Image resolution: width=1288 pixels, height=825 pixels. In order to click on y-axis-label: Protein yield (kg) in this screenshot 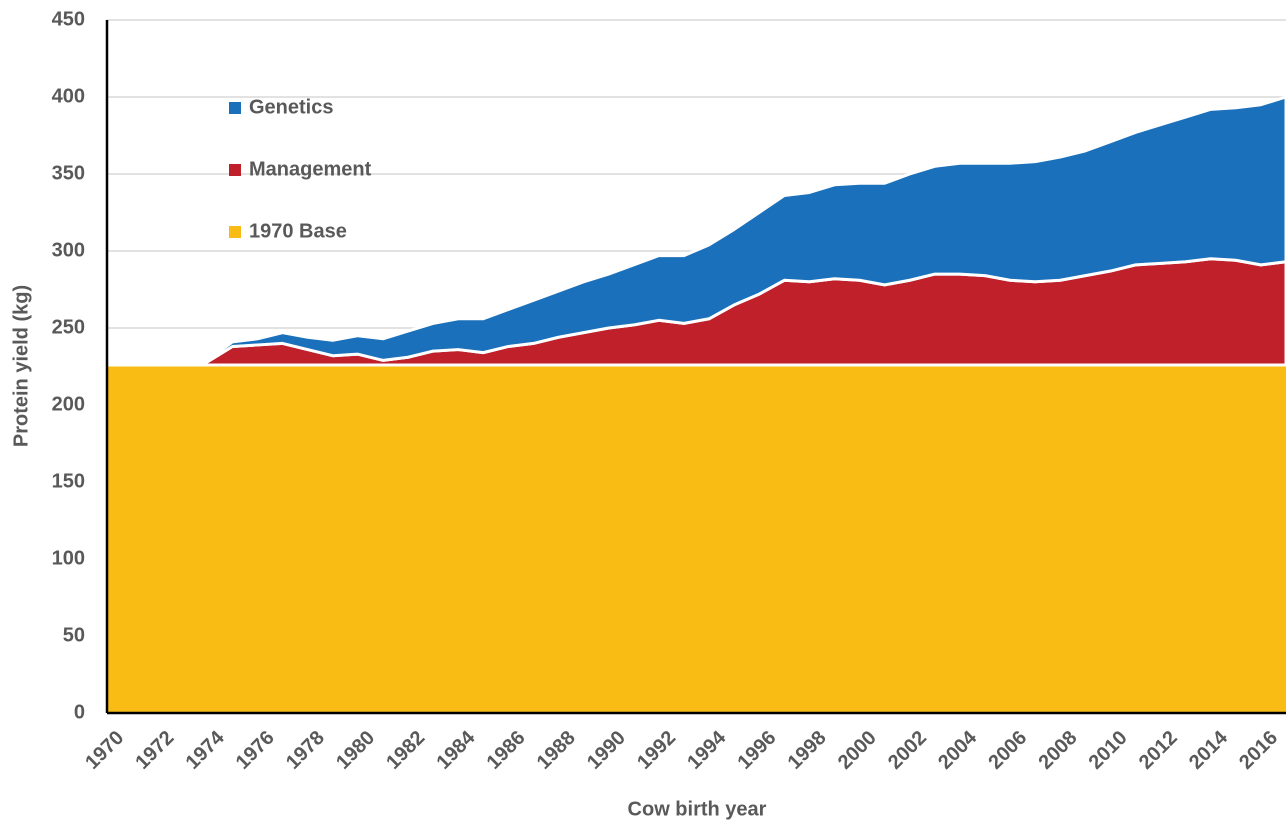, I will do `click(21, 366)`.